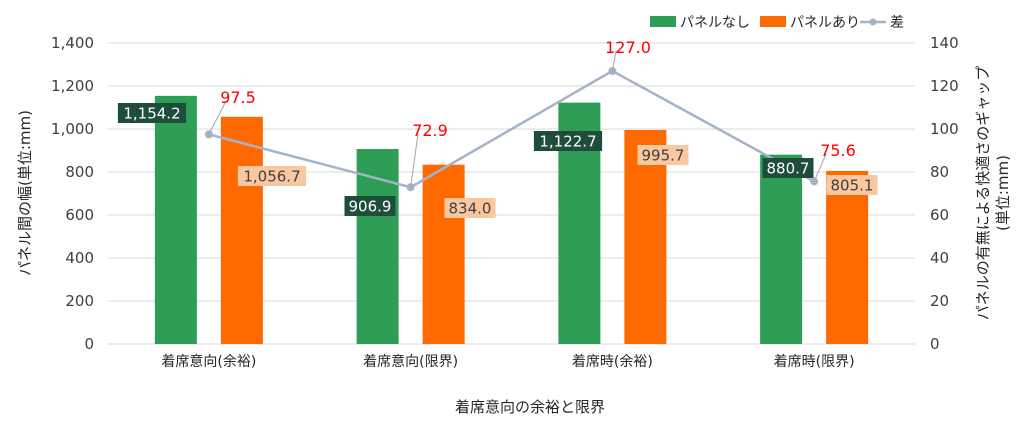 This screenshot has height=424, width=1024. What do you see at coordinates (939, 301) in the screenshot?
I see `y2-tick-label: 20` at bounding box center [939, 301].